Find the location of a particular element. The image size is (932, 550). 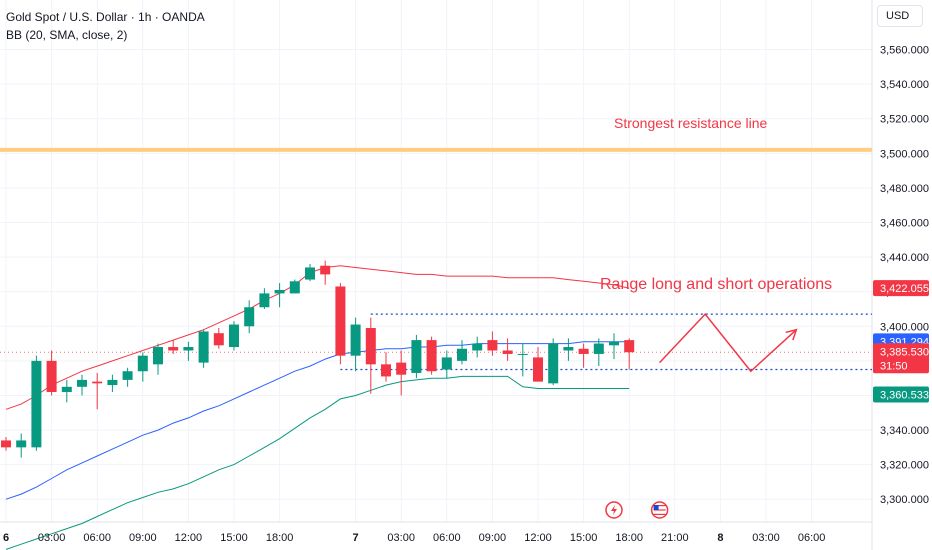

time-tick-label: 09:00 is located at coordinates (493, 538).